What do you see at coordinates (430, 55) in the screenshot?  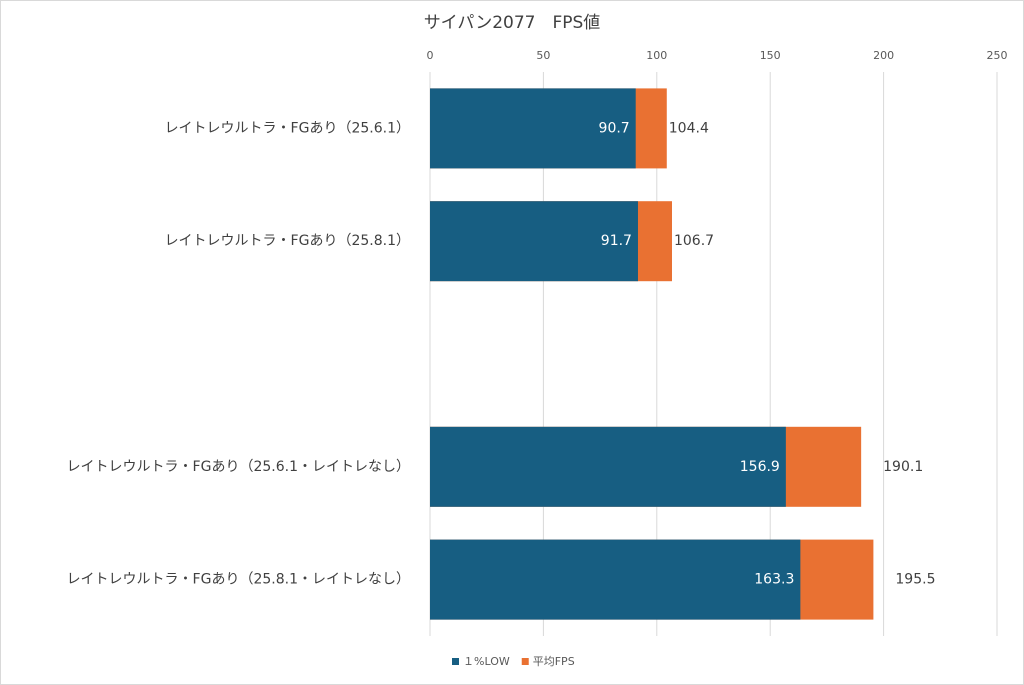 I see `x-tick-label: 0` at bounding box center [430, 55].